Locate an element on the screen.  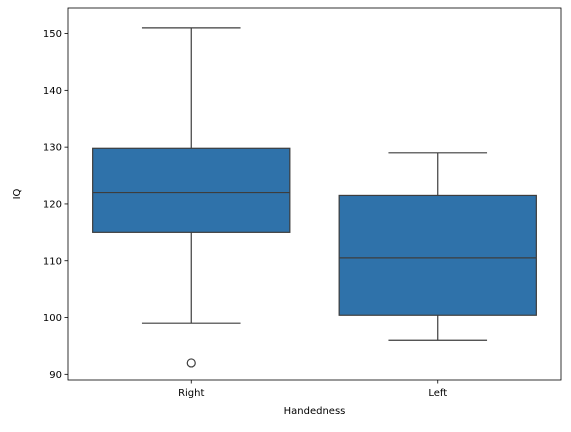
y-axis: 90 100 110 120 130 140 150 is located at coordinates (55, 205).